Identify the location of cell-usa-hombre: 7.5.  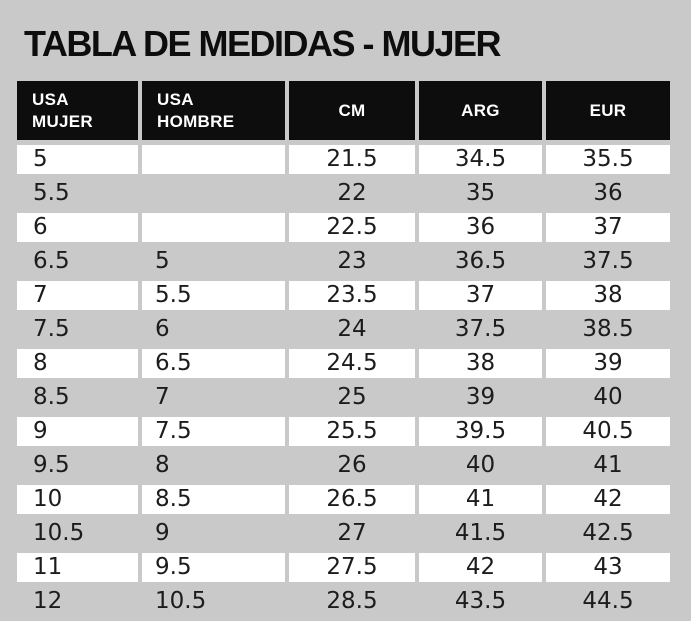
(213, 431).